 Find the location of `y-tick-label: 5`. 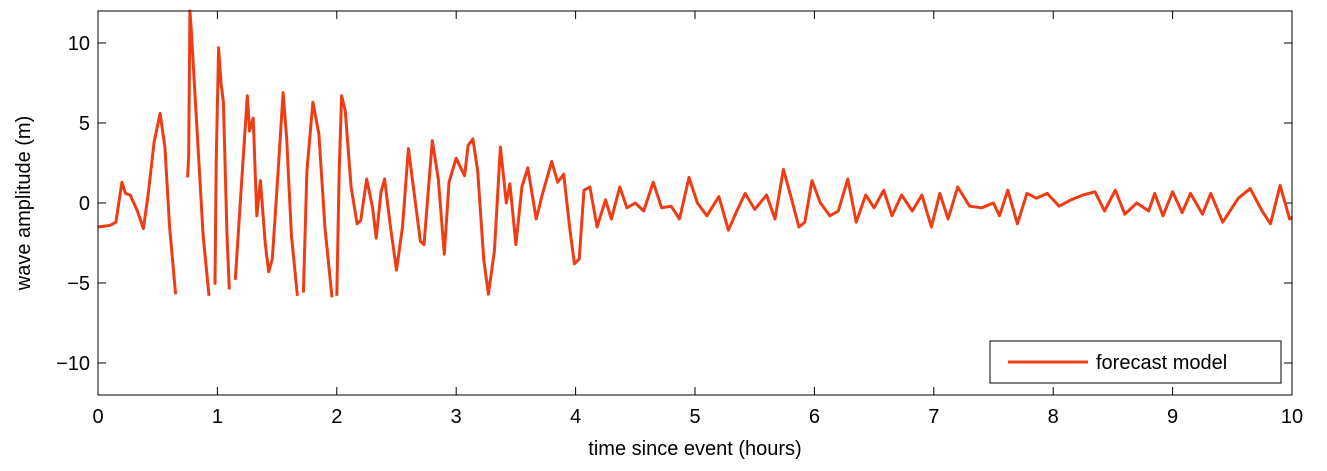

y-tick-label: 5 is located at coordinates (84, 124).